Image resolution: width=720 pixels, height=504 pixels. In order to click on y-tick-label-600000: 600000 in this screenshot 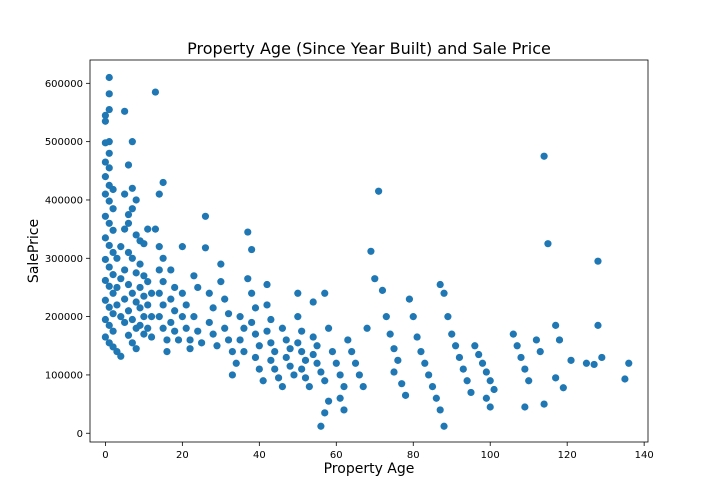, I will do `click(64, 84)`.